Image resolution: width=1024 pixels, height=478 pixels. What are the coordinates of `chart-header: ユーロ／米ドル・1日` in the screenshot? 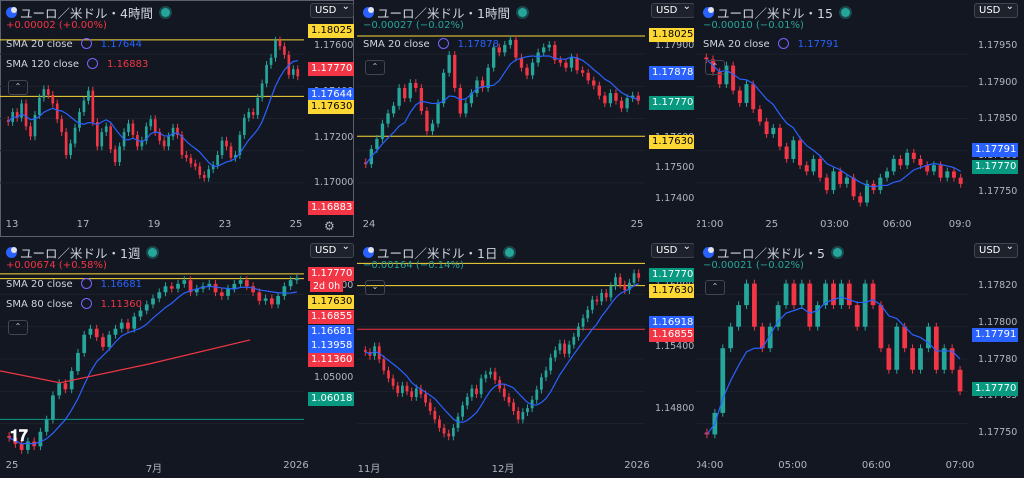 It's located at (439, 252).